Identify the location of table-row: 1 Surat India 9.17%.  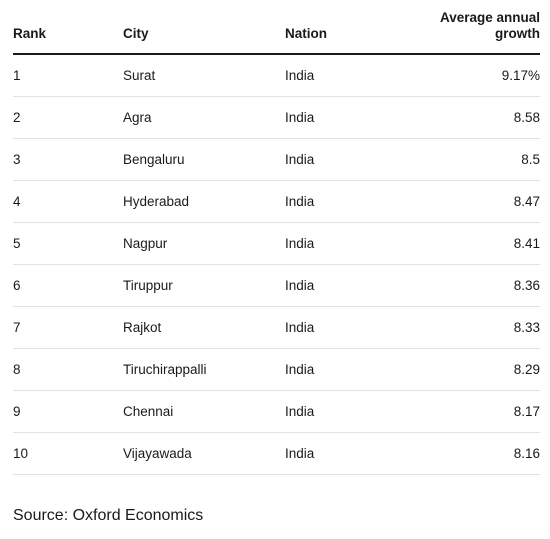
(276, 75).